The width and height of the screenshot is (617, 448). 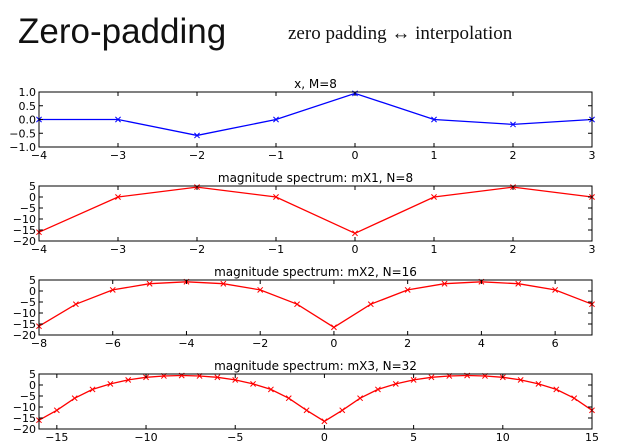 What do you see at coordinates (28, 92) in the screenshot?
I see `y-tick-label: 1.0` at bounding box center [28, 92].